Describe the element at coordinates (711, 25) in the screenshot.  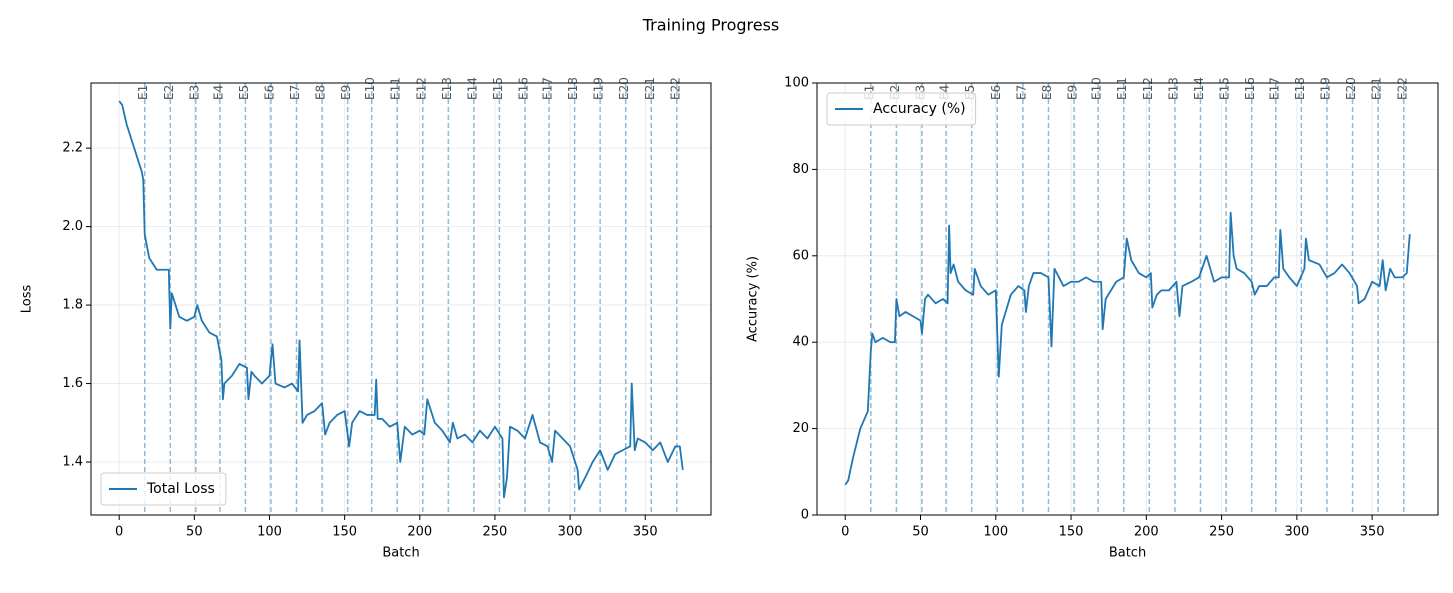
I see `figure-title: Training Progress` at that location.